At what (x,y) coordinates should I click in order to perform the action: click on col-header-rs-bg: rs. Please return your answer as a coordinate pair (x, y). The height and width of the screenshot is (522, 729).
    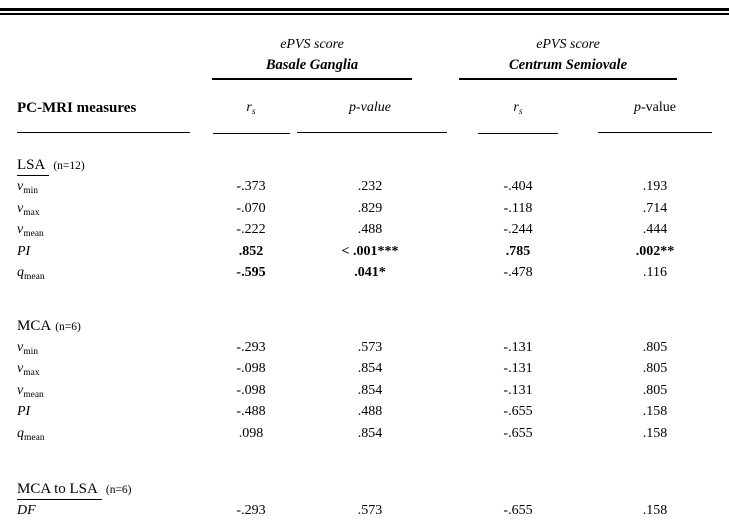
    Looking at the image, I should click on (251, 116).